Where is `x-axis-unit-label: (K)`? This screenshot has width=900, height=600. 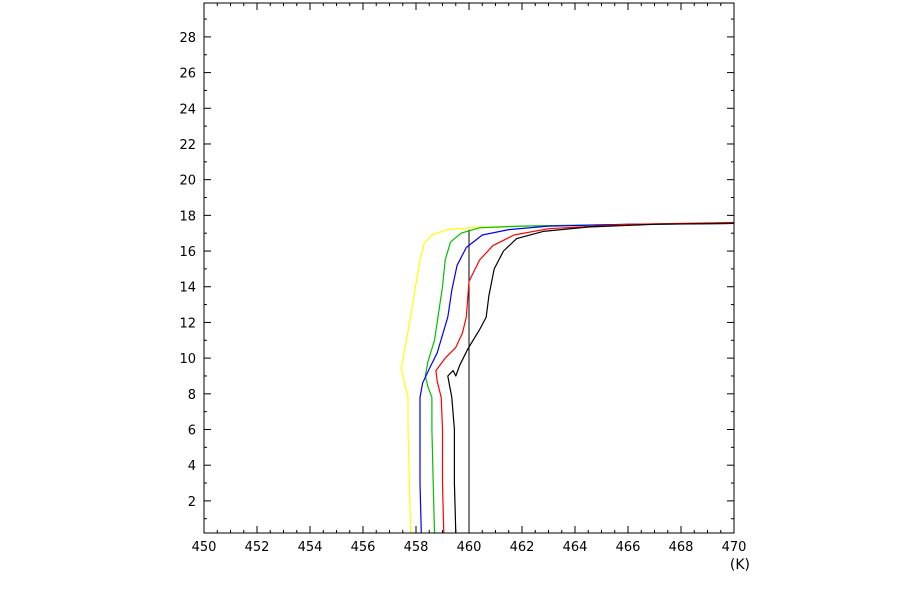
x-axis-unit-label: (K) is located at coordinates (740, 565).